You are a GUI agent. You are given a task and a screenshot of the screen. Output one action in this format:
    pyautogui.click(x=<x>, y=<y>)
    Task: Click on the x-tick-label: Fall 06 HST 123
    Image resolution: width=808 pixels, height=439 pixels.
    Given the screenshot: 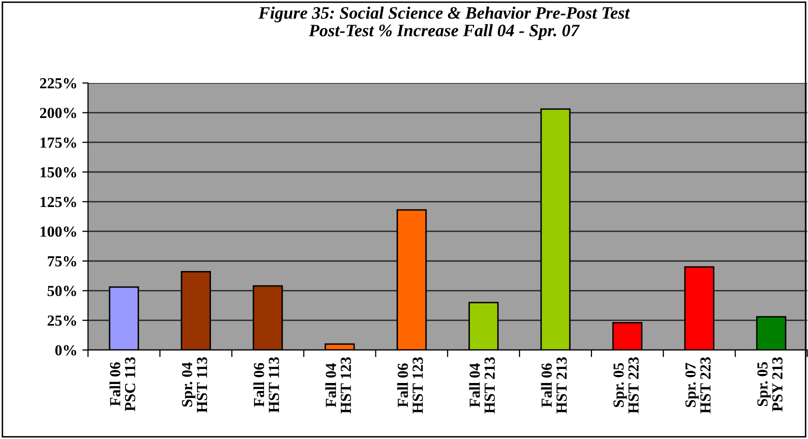 What is the action you would take?
    pyautogui.click(x=410, y=385)
    